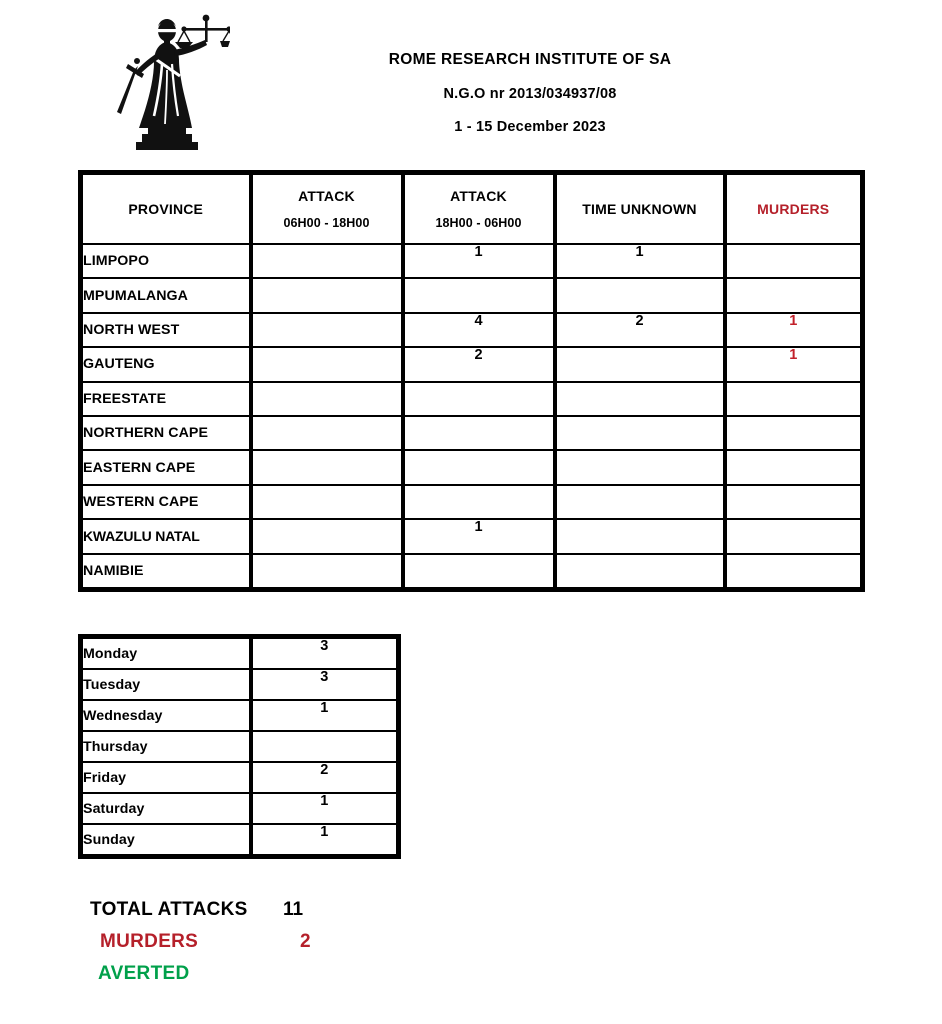  I want to click on table-row: LIMPOPO 1 1, so click(471, 261).